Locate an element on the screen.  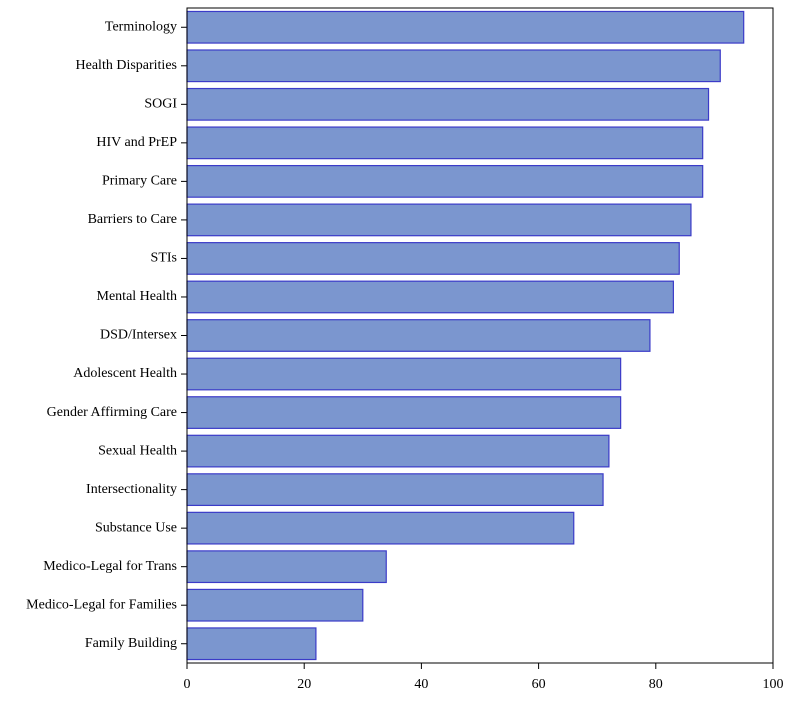
x-tick-label: 60 is located at coordinates (539, 684).